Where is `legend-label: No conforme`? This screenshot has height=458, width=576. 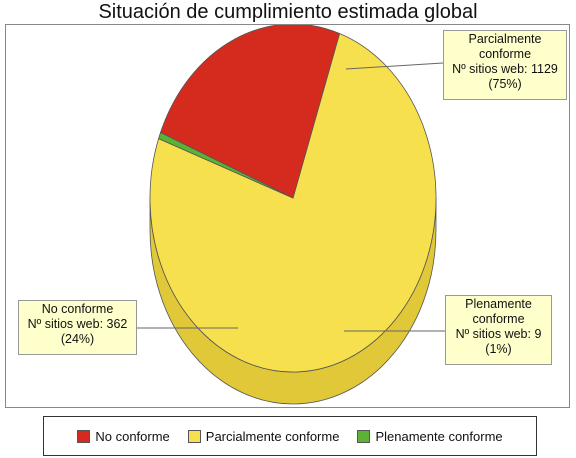 legend-label: No conforme is located at coordinates (132, 436).